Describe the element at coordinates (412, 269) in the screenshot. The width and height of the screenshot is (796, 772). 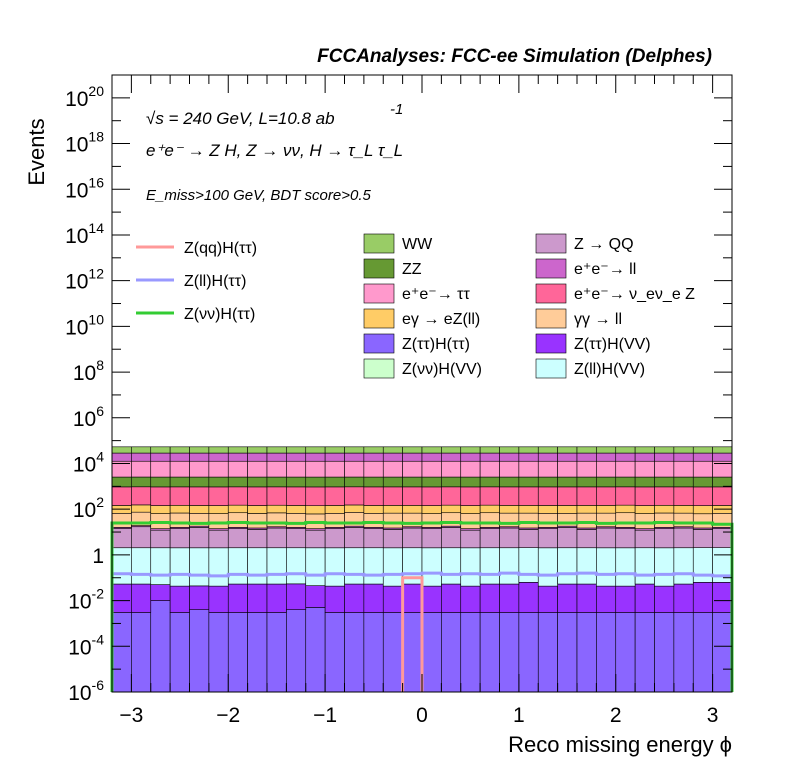
I see `legend-box-label: ZZ` at that location.